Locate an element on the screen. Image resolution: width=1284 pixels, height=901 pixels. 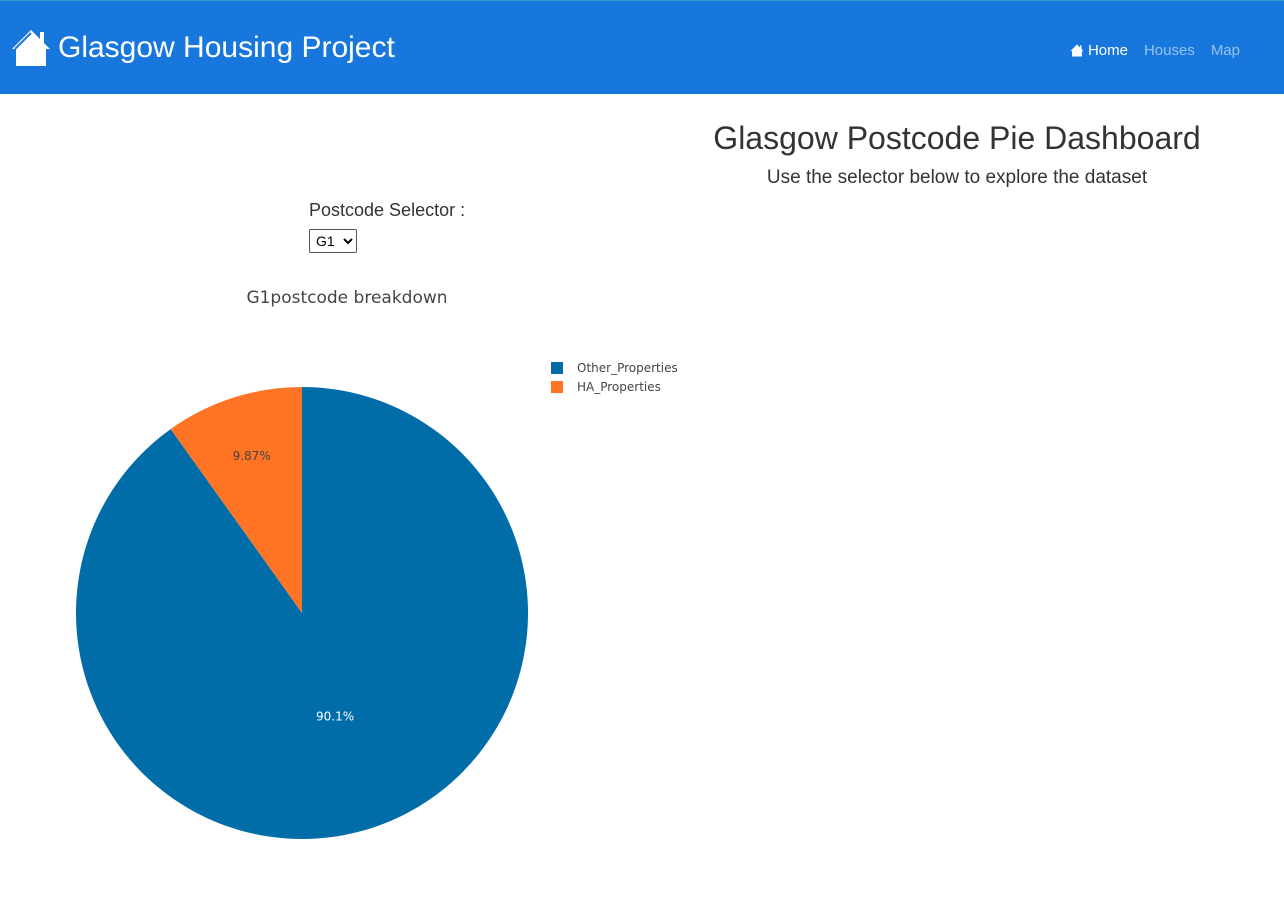
legend-label-ha-properties: HA_Properties is located at coordinates (619, 387).